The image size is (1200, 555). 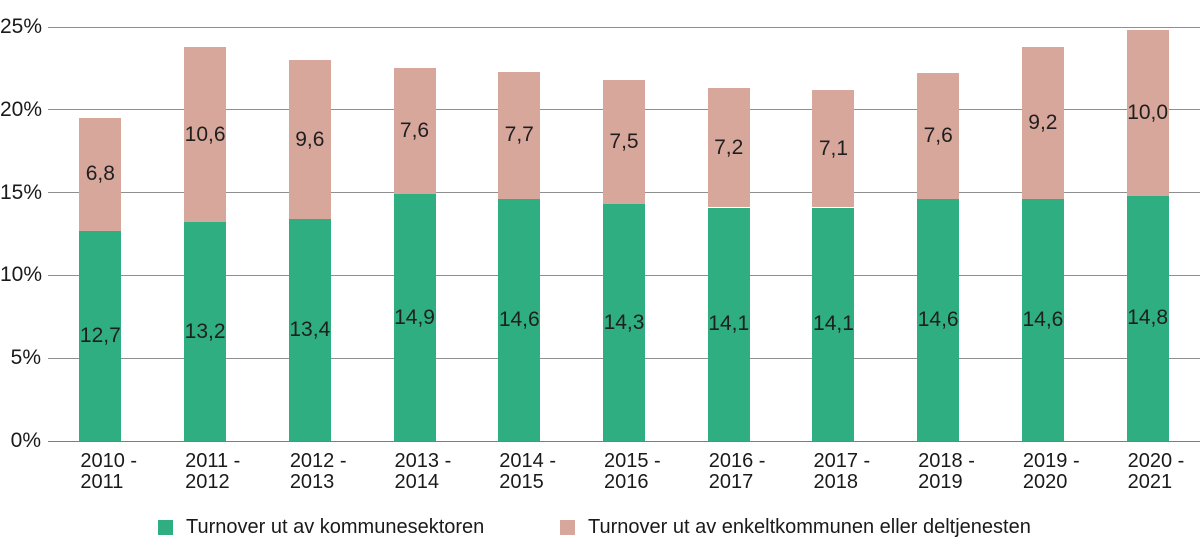 I want to click on x-tick-label: 2011 - 2012, so click(x=213, y=471).